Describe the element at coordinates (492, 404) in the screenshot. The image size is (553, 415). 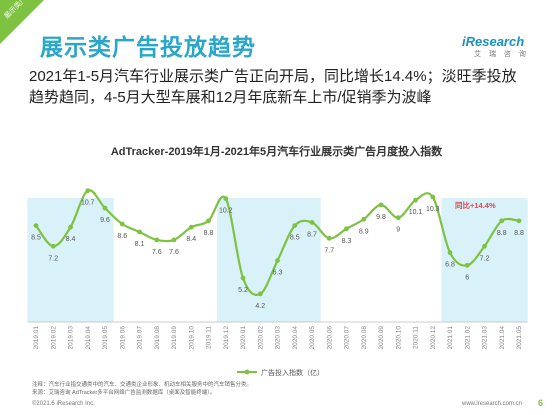
I see `footer-url: www.iresearch.com.cn` at that location.